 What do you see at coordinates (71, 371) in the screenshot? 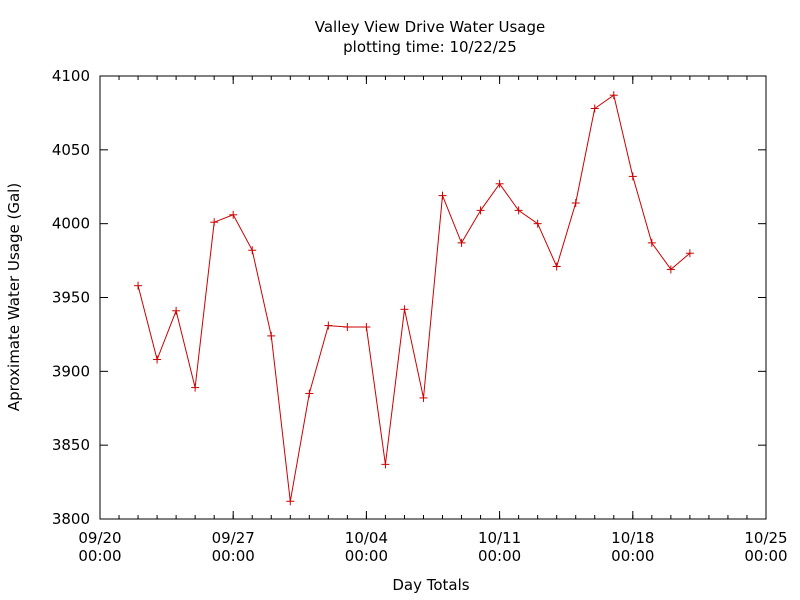
I see `y-tick-label: 3900` at bounding box center [71, 371].